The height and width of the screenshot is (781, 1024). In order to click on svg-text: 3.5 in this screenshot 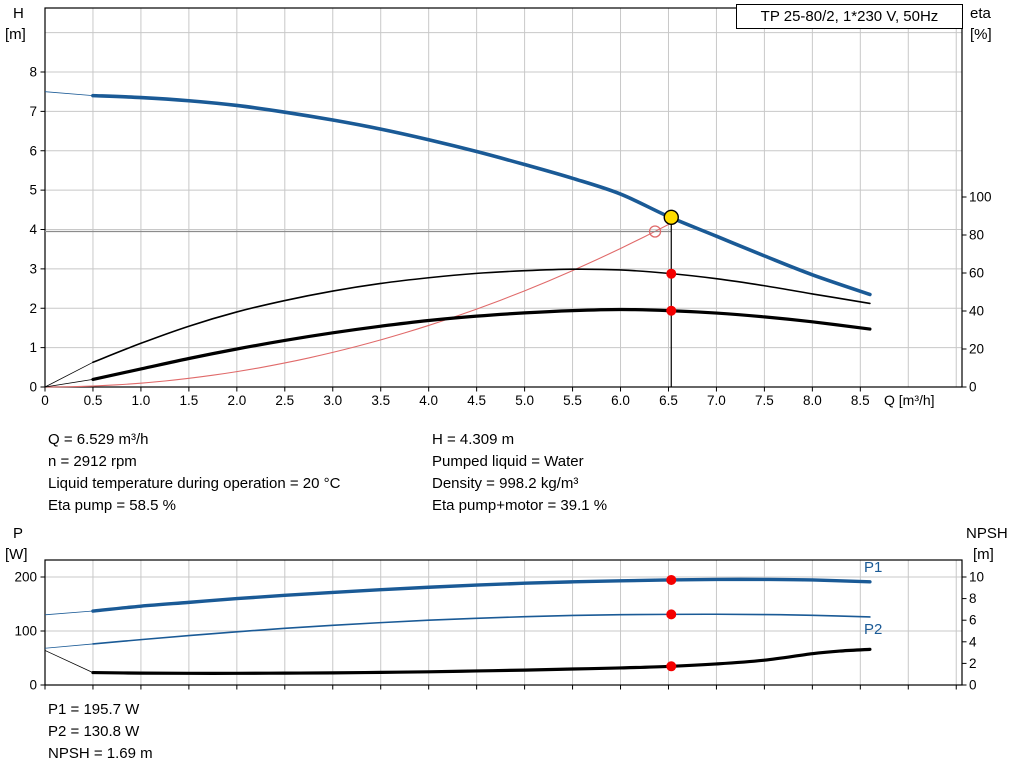, I will do `click(380, 400)`.